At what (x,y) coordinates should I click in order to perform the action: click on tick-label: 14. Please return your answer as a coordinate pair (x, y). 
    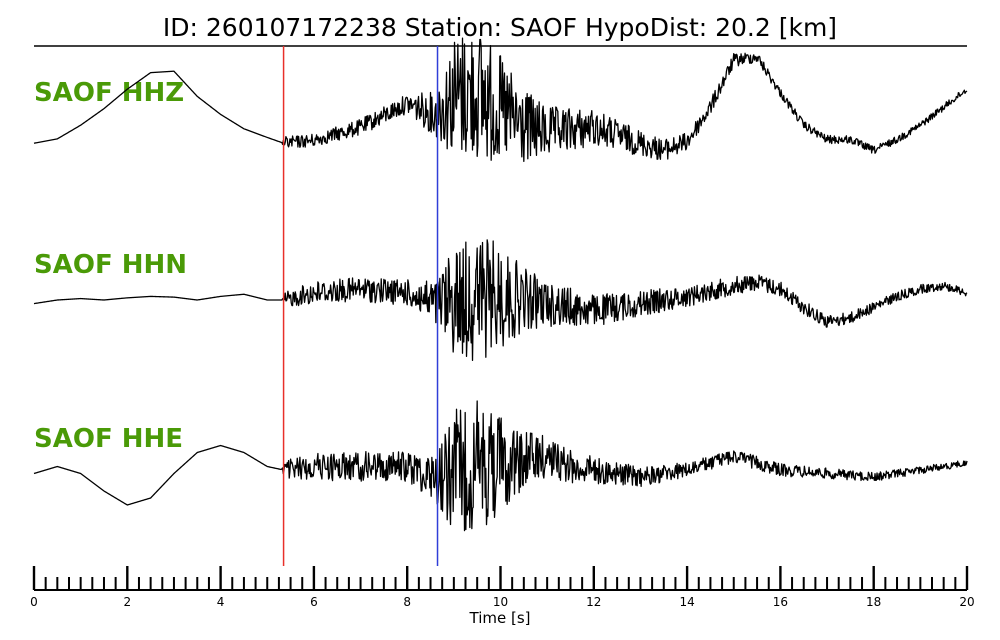
    Looking at the image, I should click on (686, 602).